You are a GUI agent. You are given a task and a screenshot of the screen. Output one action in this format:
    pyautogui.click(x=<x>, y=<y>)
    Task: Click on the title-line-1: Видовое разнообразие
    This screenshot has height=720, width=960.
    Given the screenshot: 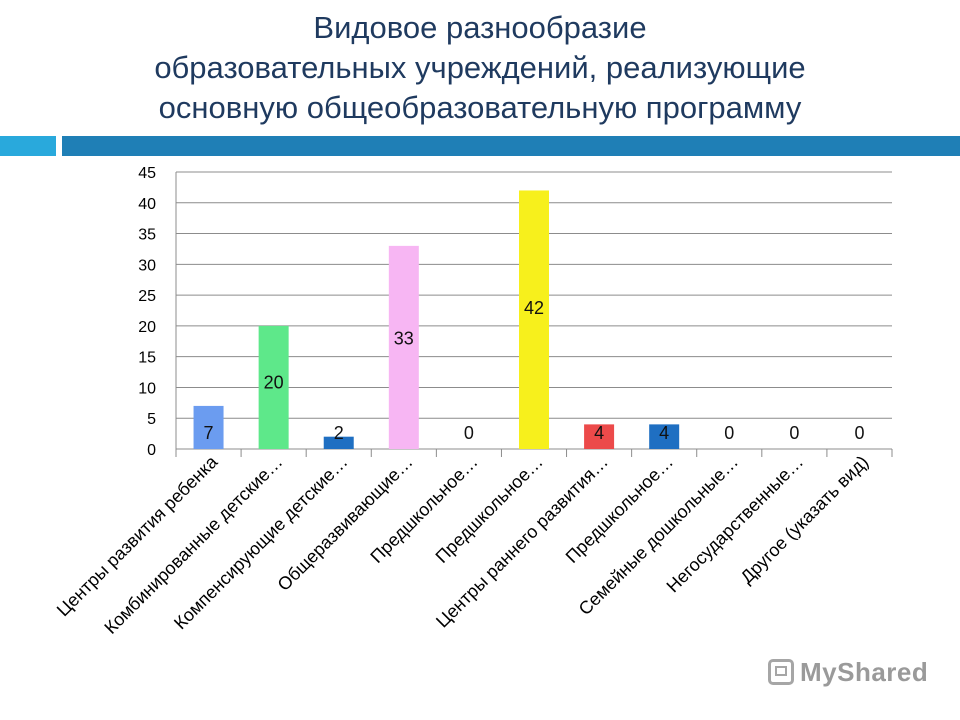 What is the action you would take?
    pyautogui.click(x=480, y=27)
    